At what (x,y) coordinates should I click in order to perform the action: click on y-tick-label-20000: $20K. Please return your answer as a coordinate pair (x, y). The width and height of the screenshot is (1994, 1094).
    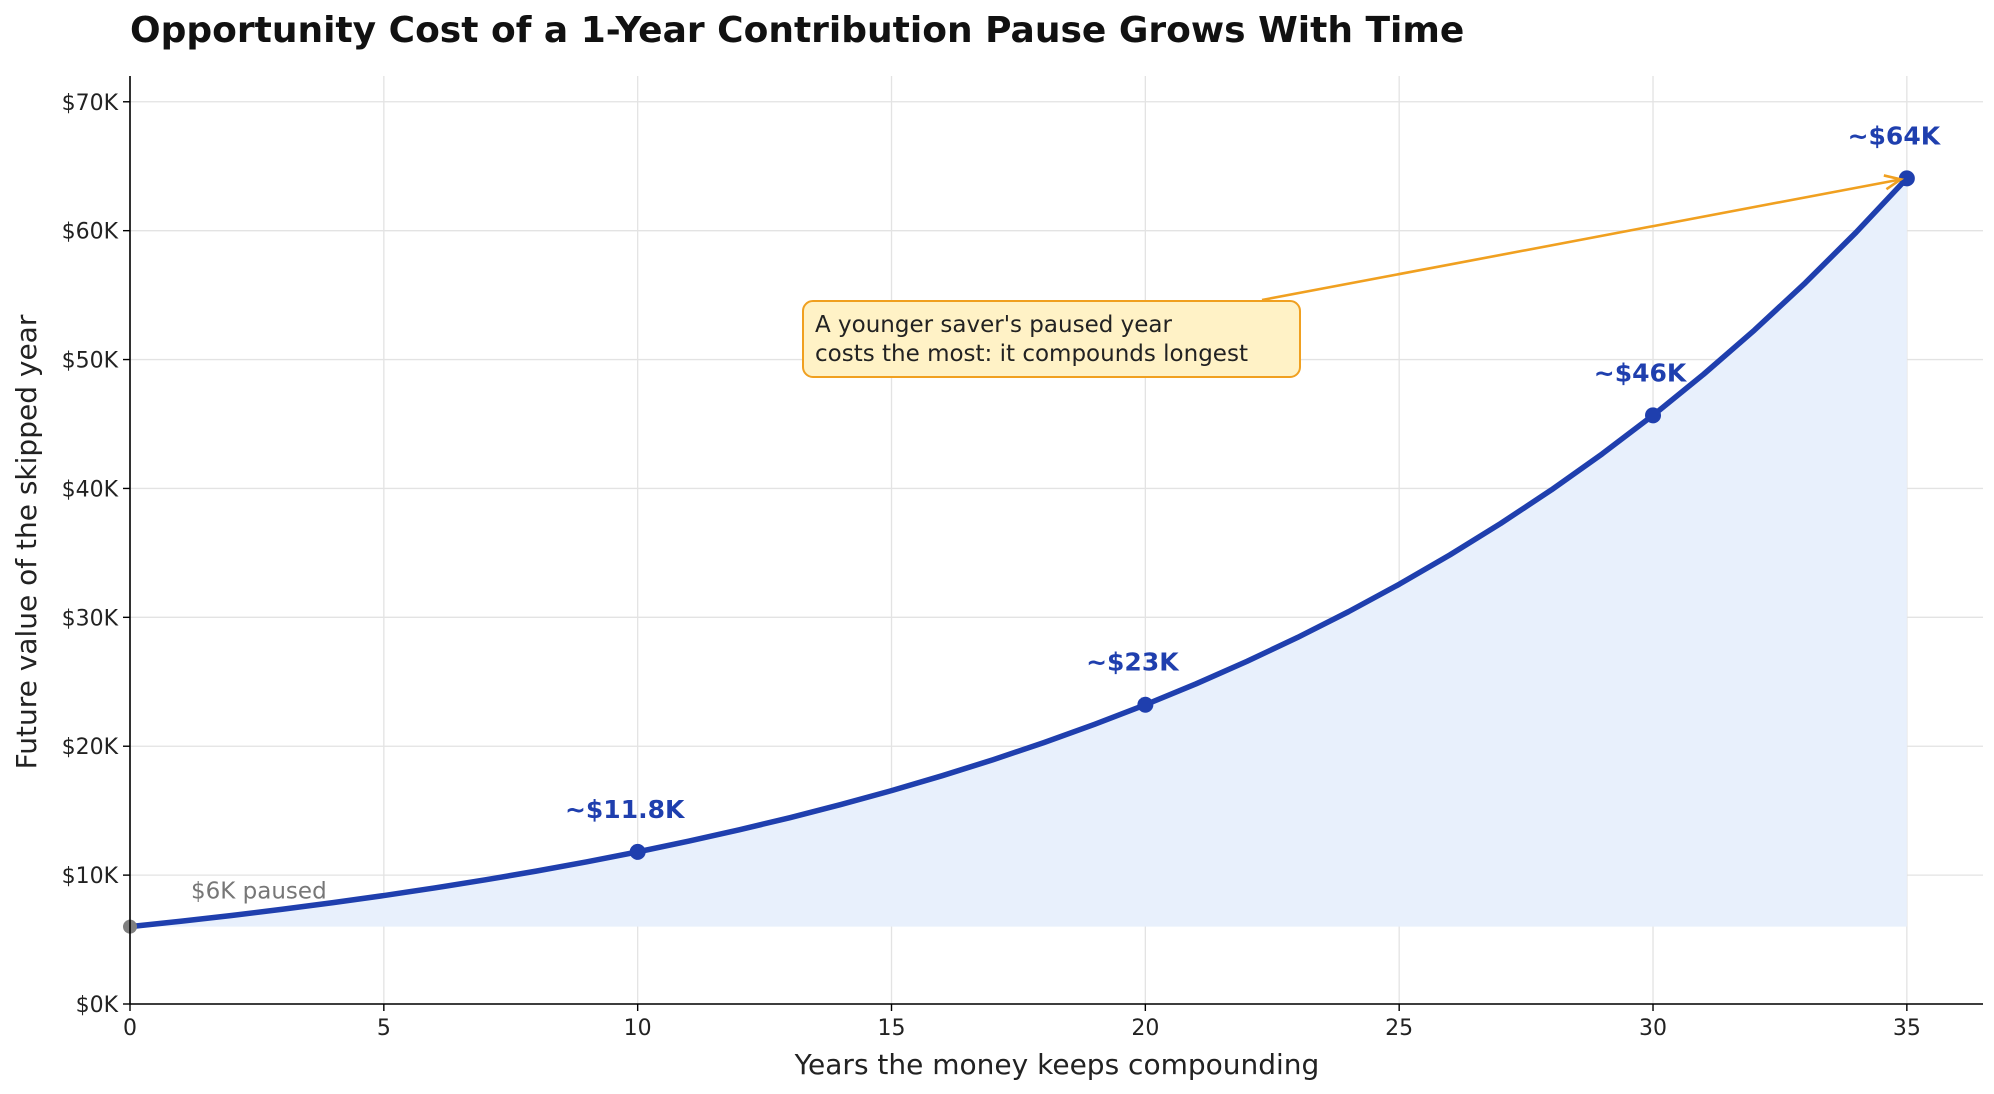
    Looking at the image, I should click on (90, 747).